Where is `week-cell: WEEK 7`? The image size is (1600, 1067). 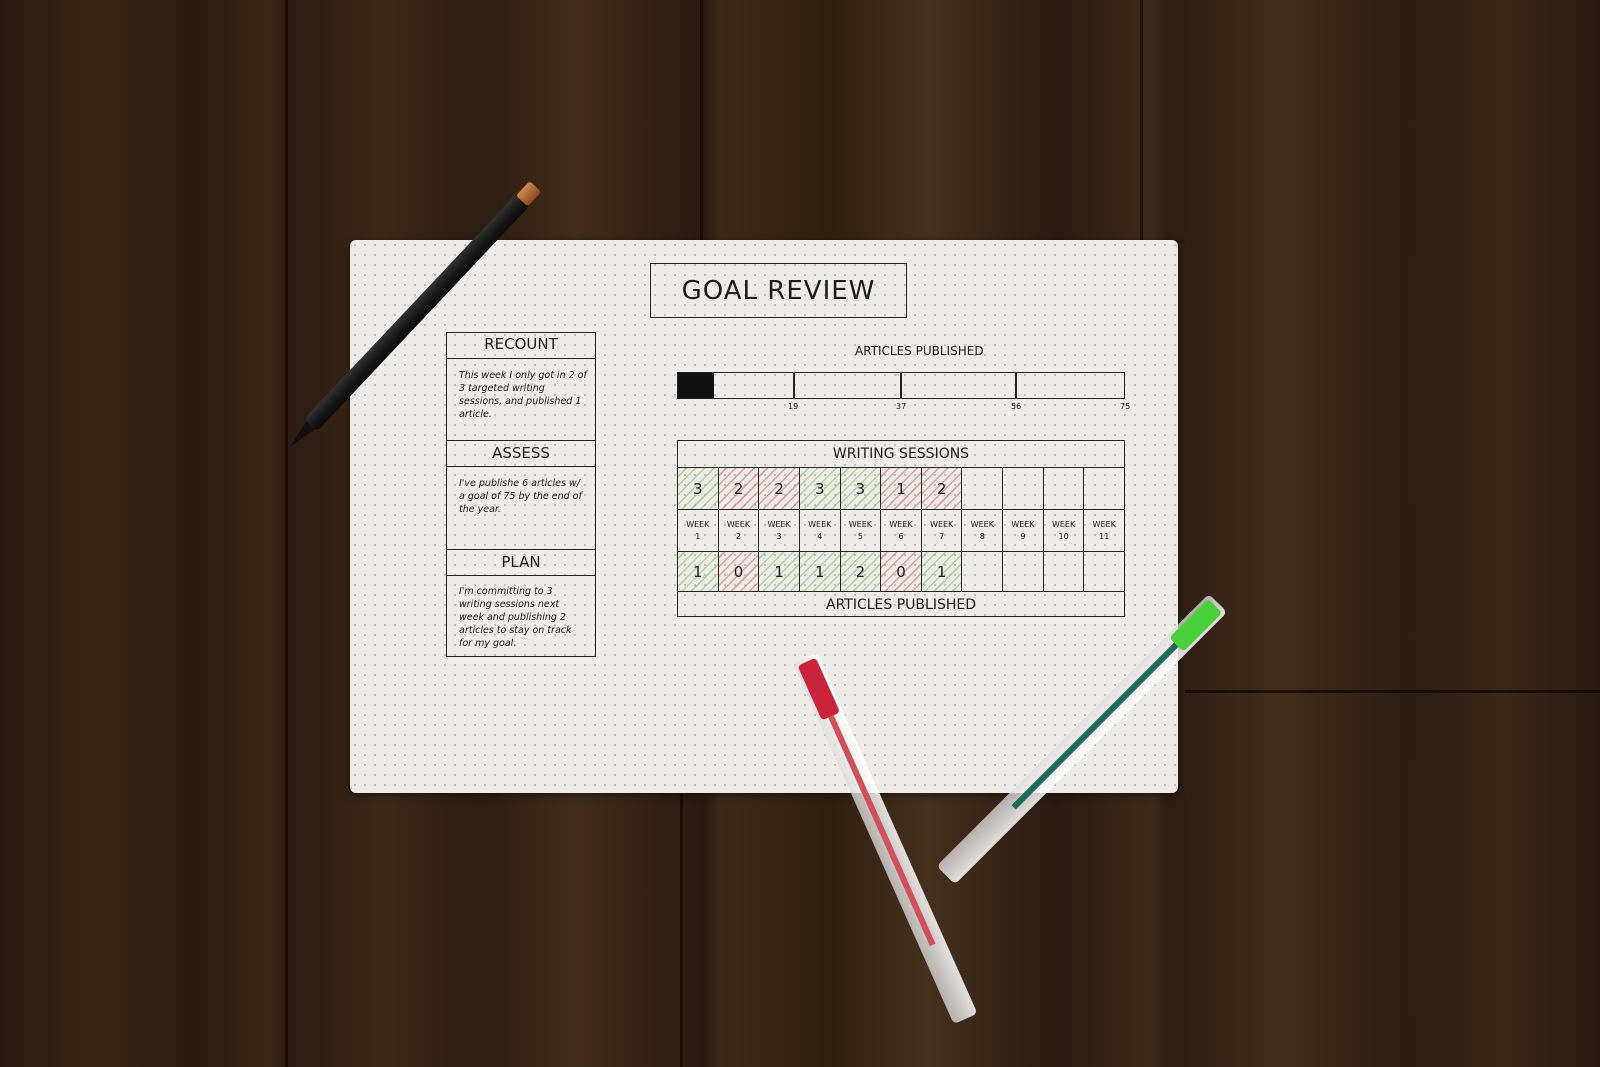
week-cell: WEEK 7 is located at coordinates (942, 530).